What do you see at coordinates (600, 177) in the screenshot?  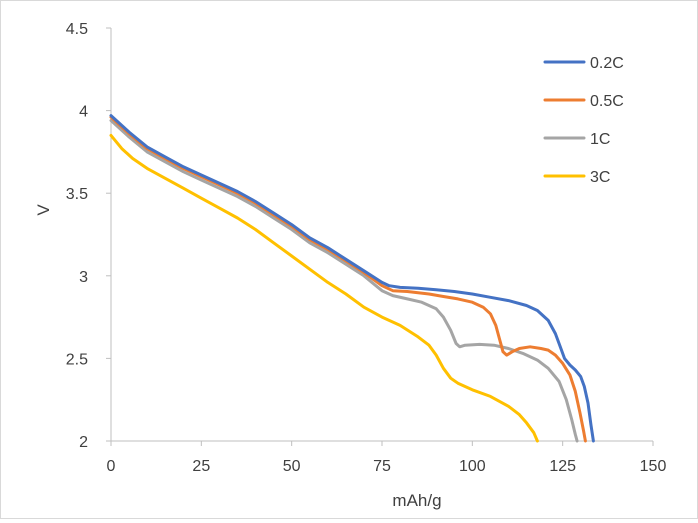 I see `legend-label: 3C` at bounding box center [600, 177].